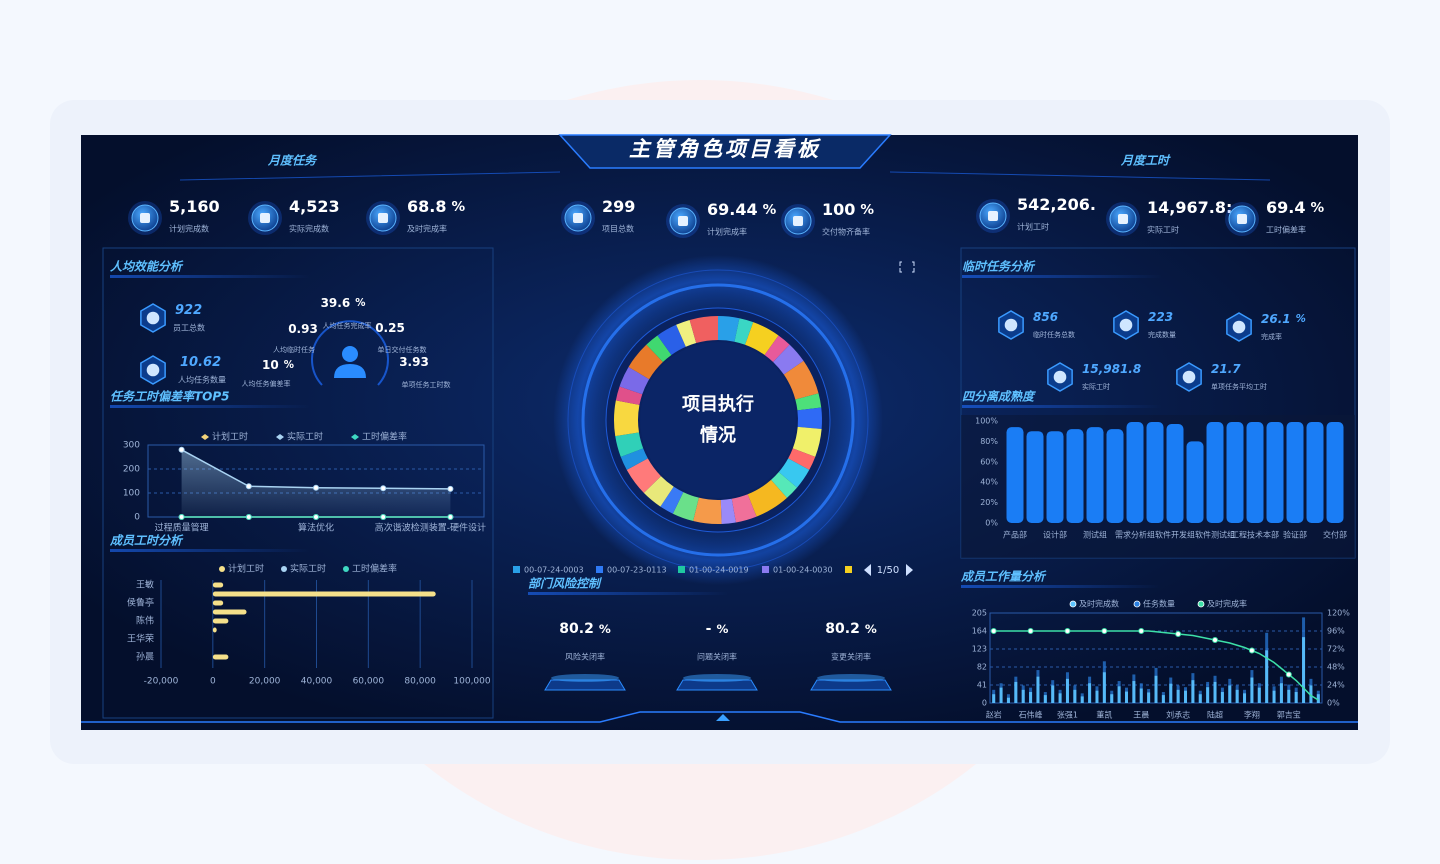 Image resolution: width=1440 pixels, height=864 pixels. Describe the element at coordinates (1175, 535) in the screenshot. I see `x-tick-label: 软件开发组` at that location.